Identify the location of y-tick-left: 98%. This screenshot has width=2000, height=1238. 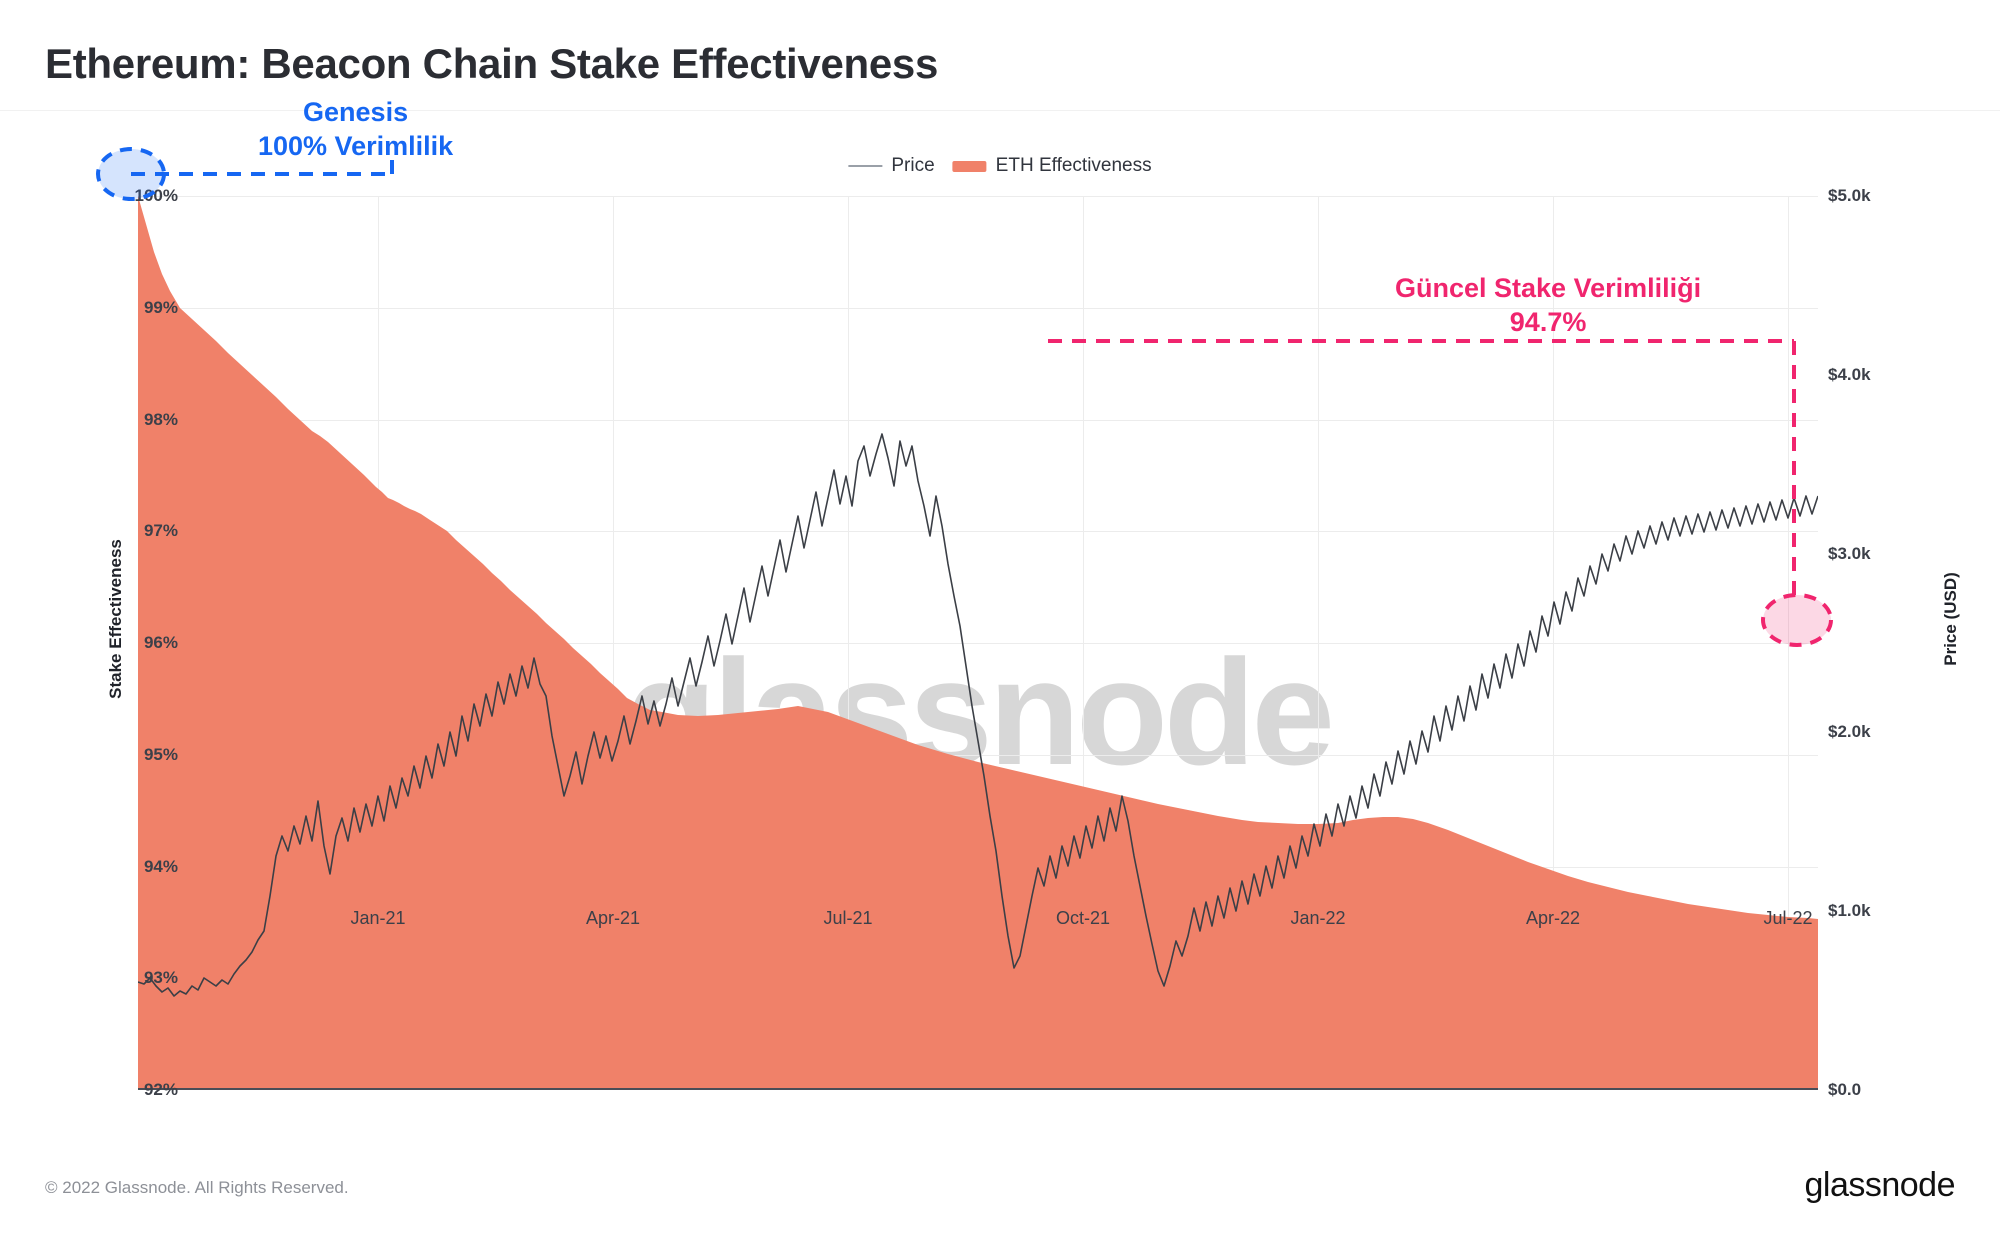
(160, 419).